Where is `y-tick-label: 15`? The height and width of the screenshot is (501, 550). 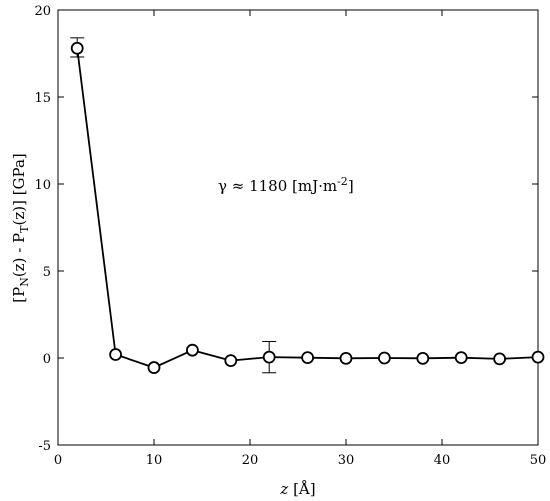
y-tick-label: 15 is located at coordinates (42, 98).